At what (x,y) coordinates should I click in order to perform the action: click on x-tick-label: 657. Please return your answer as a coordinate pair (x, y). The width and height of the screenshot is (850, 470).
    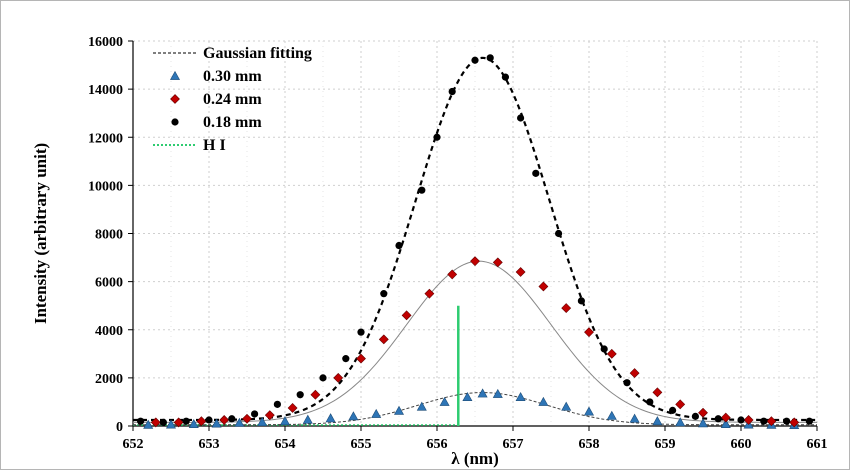
    Looking at the image, I should click on (513, 444).